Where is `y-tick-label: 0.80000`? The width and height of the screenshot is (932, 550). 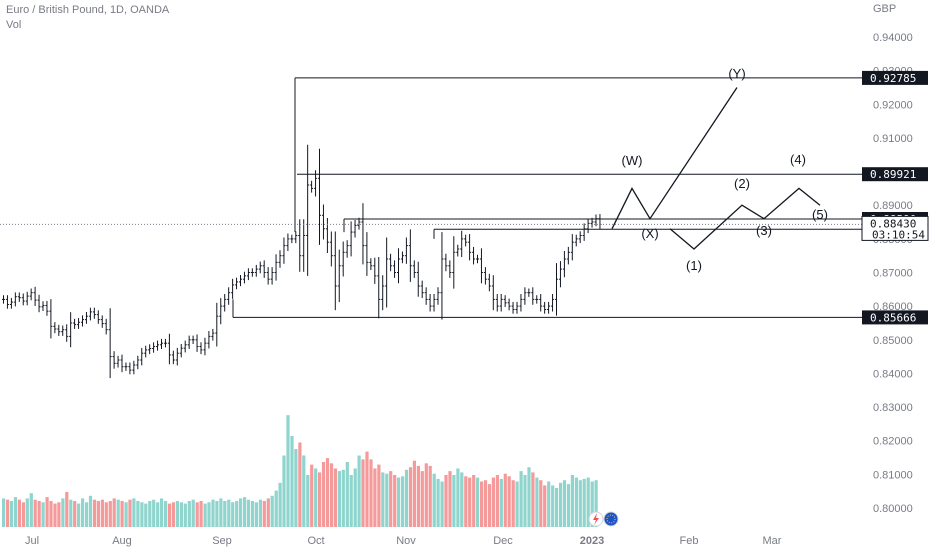
y-tick-label: 0.80000 is located at coordinates (893, 509).